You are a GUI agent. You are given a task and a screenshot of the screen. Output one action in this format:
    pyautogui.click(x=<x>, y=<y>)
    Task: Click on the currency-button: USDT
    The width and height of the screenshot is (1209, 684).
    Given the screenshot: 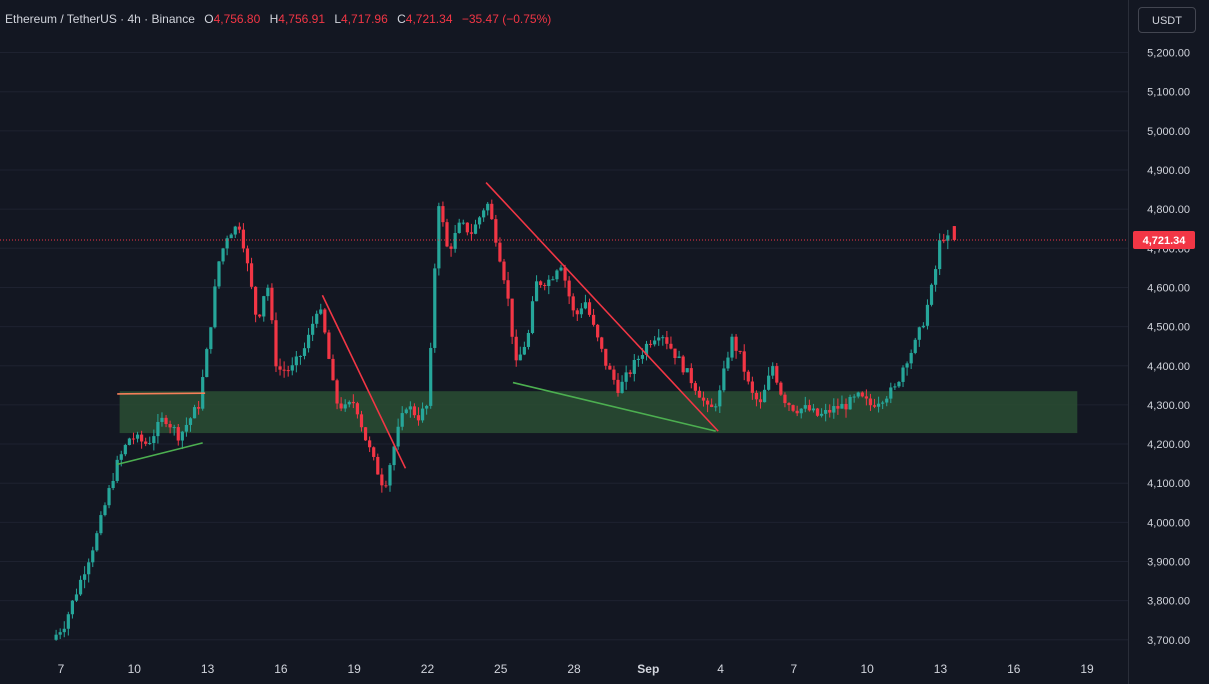 What is the action you would take?
    pyautogui.click(x=1167, y=20)
    